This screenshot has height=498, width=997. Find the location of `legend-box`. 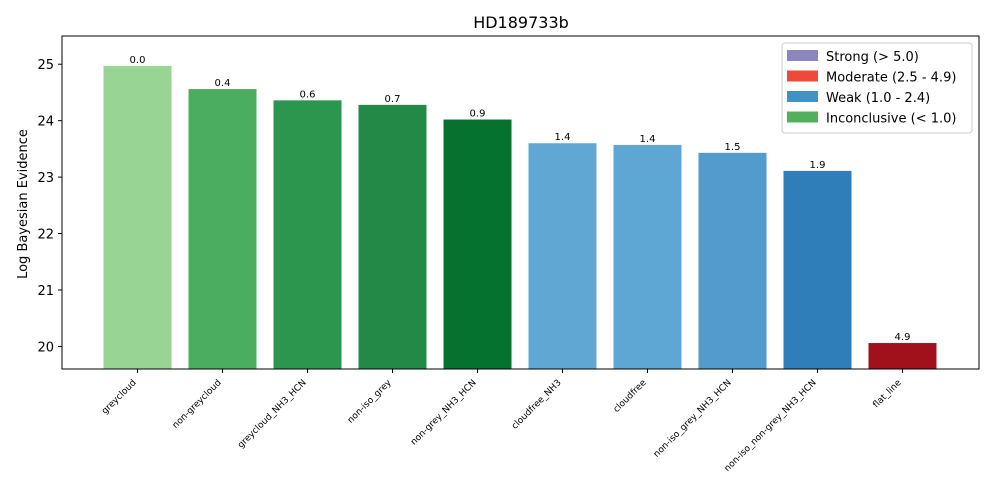

legend-box is located at coordinates (877, 88).